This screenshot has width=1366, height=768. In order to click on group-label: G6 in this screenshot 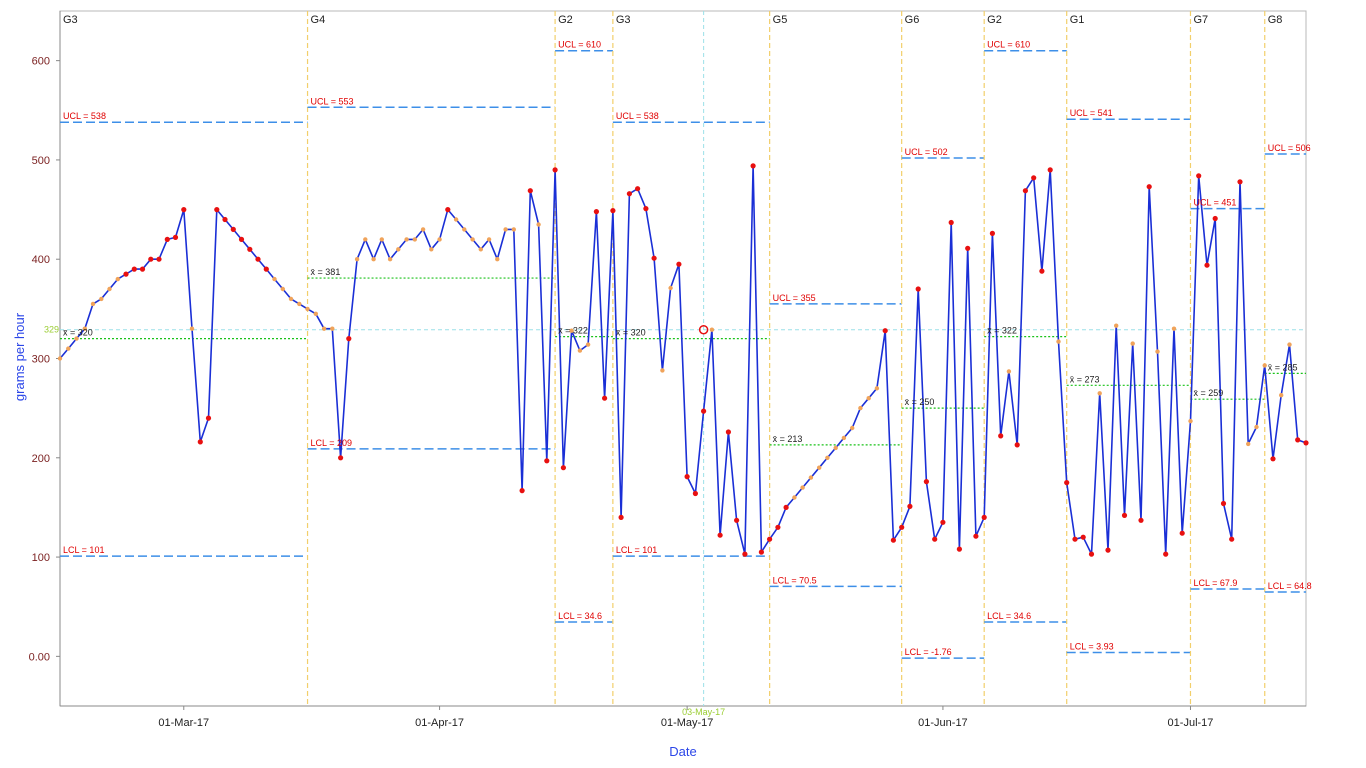, I will do `click(912, 20)`.